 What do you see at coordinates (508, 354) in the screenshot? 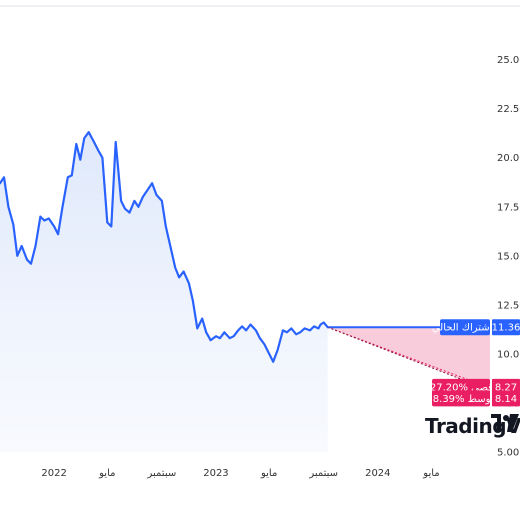
I see `y-tick-label: 10.00` at bounding box center [508, 354].